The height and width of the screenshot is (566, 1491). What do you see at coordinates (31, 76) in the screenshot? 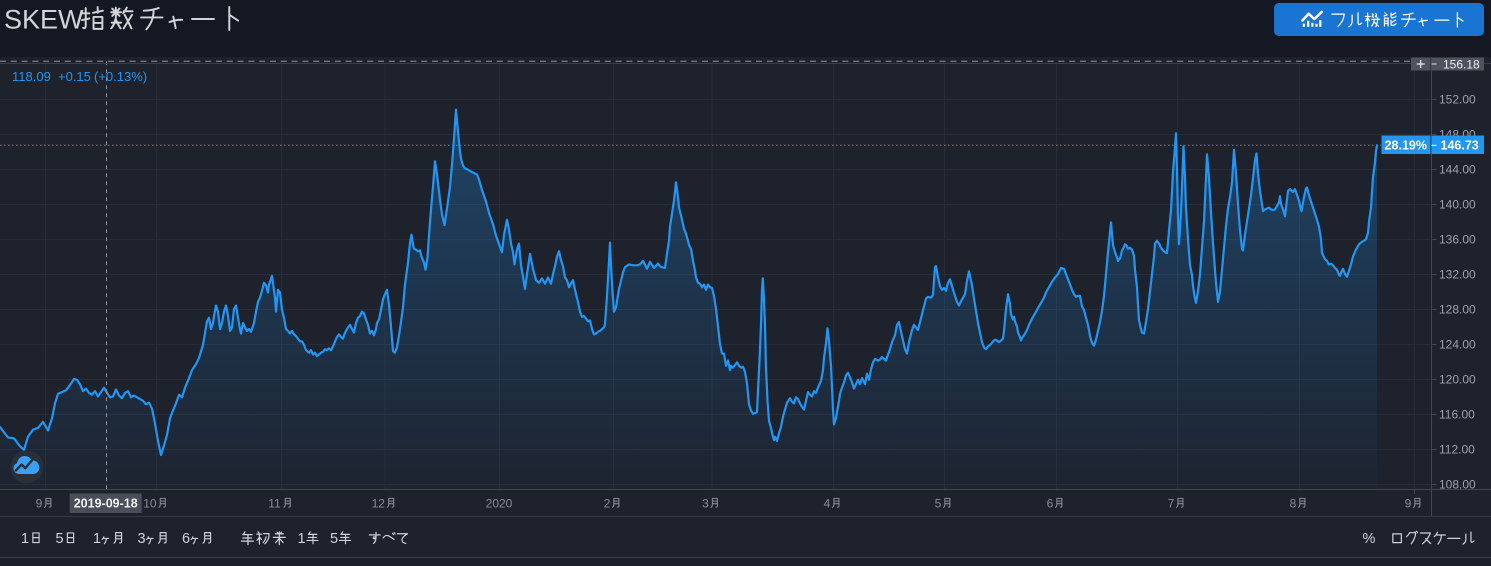
I see `svg-text: 118.09` at bounding box center [31, 76].